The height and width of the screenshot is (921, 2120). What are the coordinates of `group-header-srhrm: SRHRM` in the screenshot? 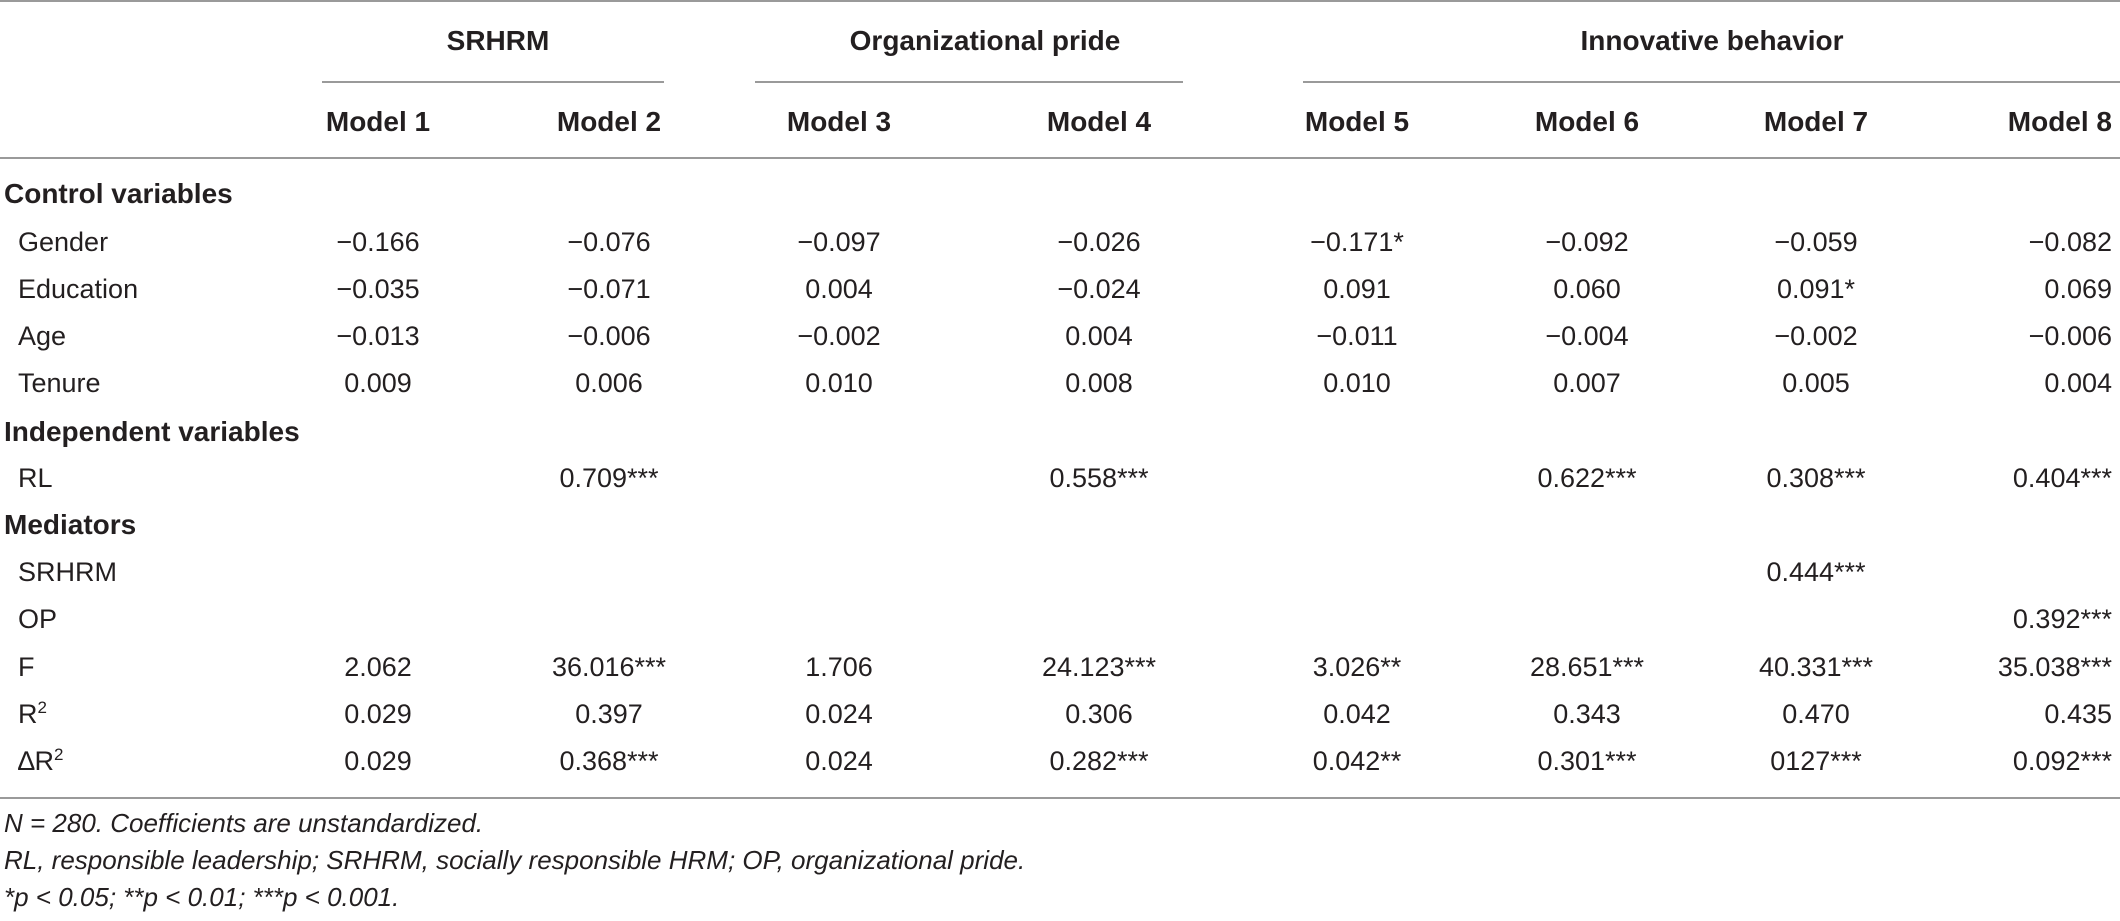 It's located at (498, 40).